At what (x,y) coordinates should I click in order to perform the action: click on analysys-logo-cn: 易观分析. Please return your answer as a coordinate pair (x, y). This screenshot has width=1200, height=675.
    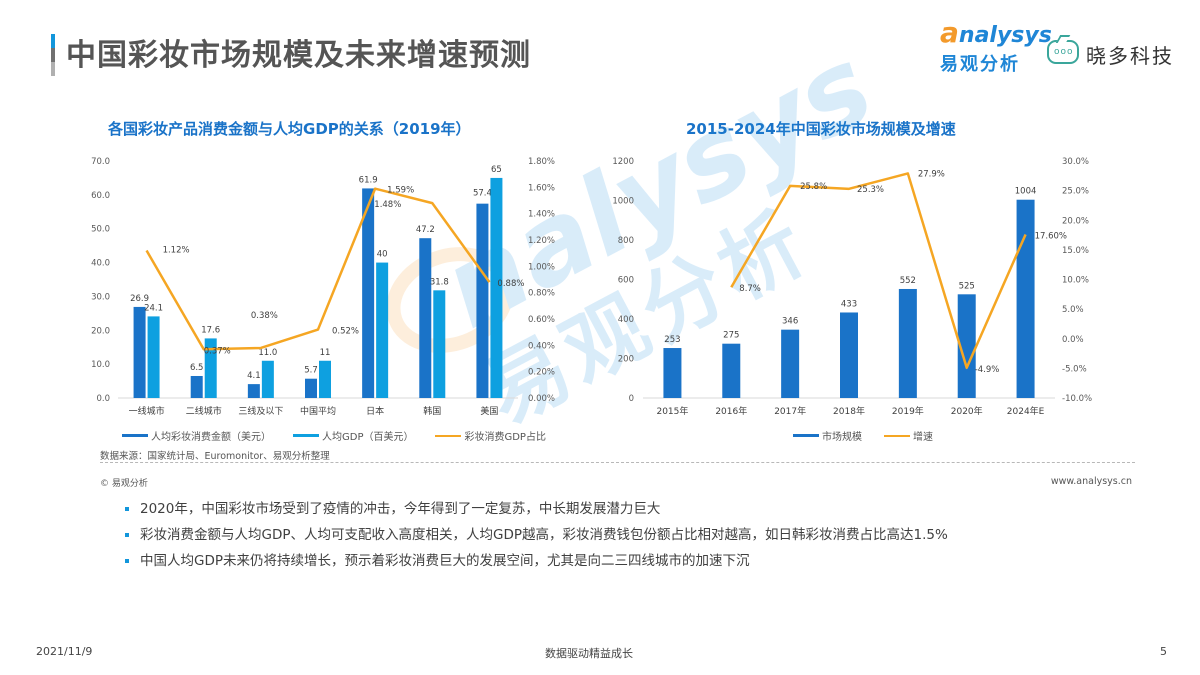
    Looking at the image, I should click on (980, 64).